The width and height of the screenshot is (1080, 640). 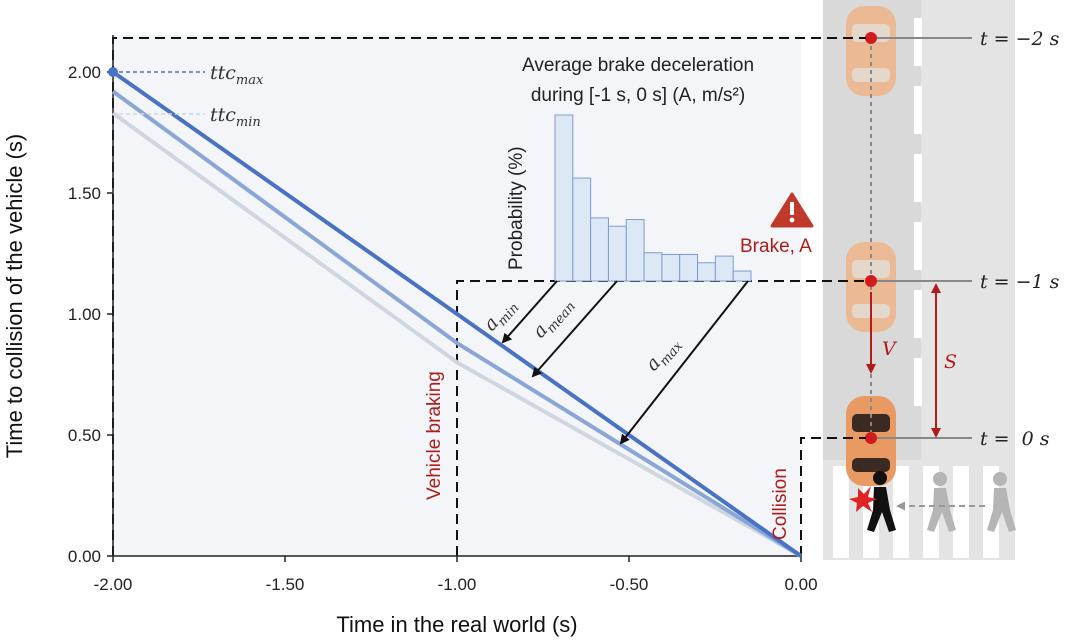 What do you see at coordinates (14, 296) in the screenshot?
I see `y-axis-title: Time to collision of the vehicle (s)` at bounding box center [14, 296].